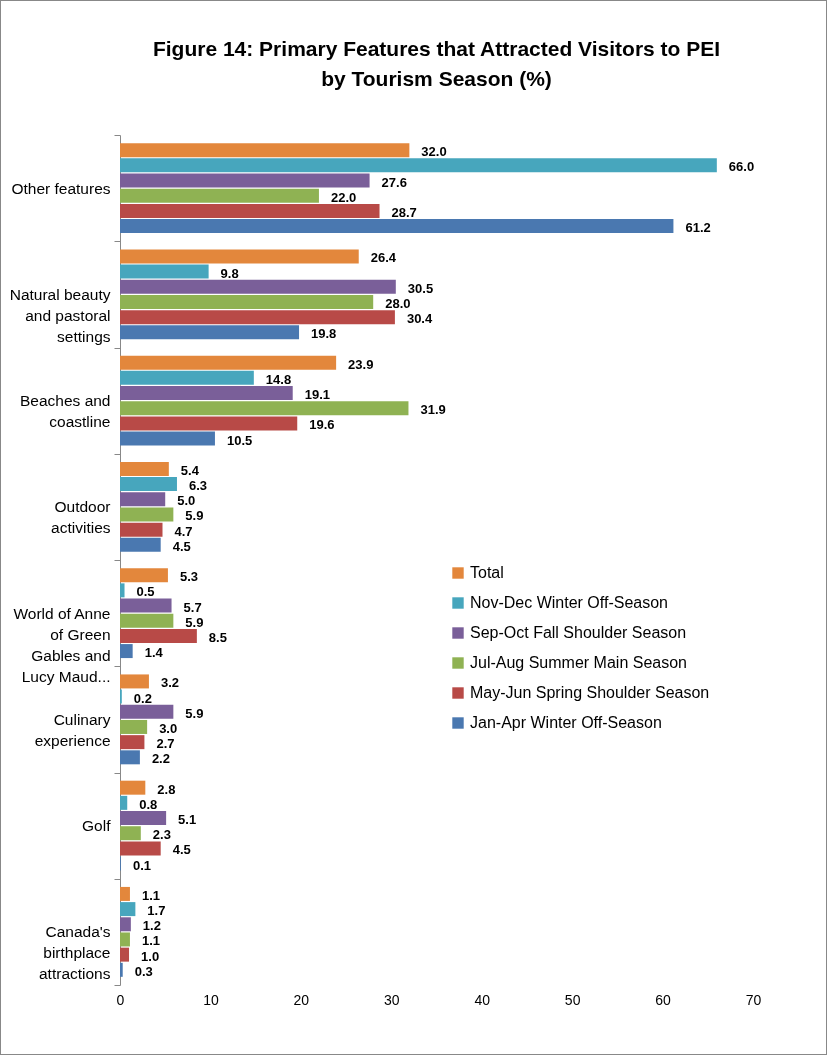 This screenshot has height=1057, width=829. I want to click on data-label: 5.1, so click(187, 820).